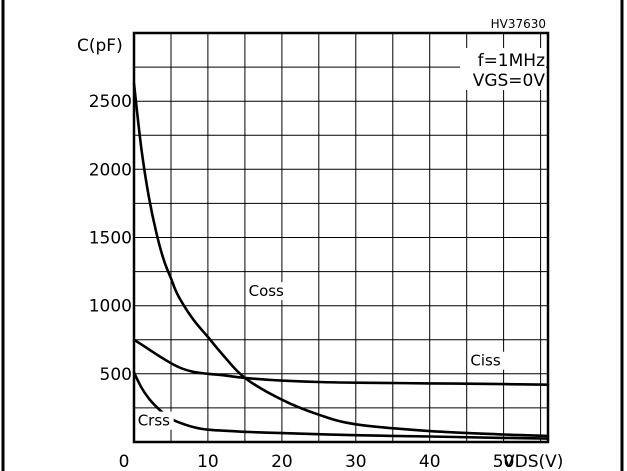 This screenshot has width=627, height=471. Describe the element at coordinates (509, 81) in the screenshot. I see `condition-vgs: VGS=0V` at that location.